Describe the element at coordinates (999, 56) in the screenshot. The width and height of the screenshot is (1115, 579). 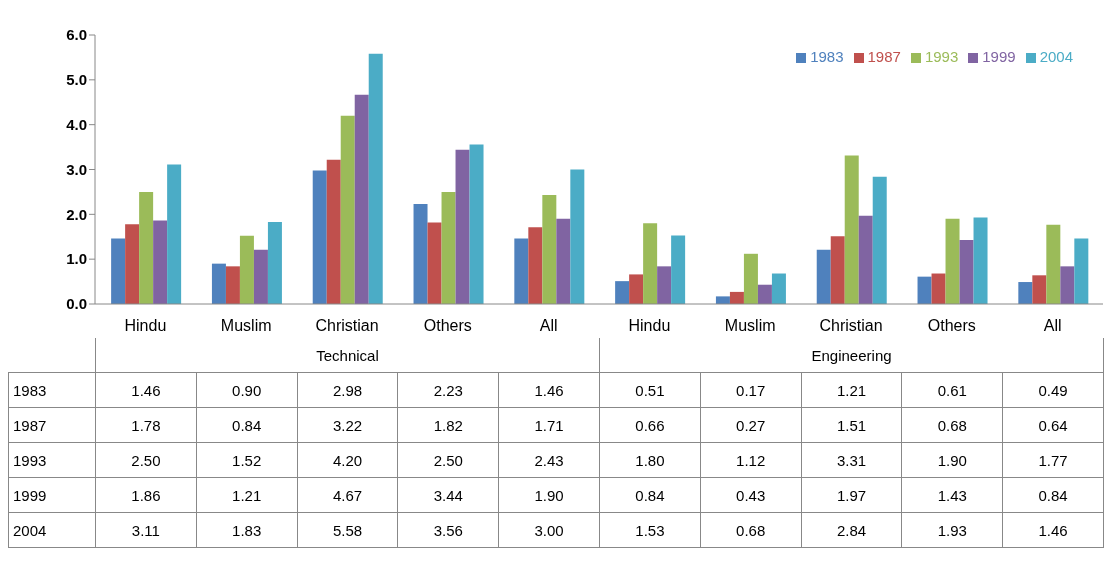
I see `legend-label: 1999` at that location.